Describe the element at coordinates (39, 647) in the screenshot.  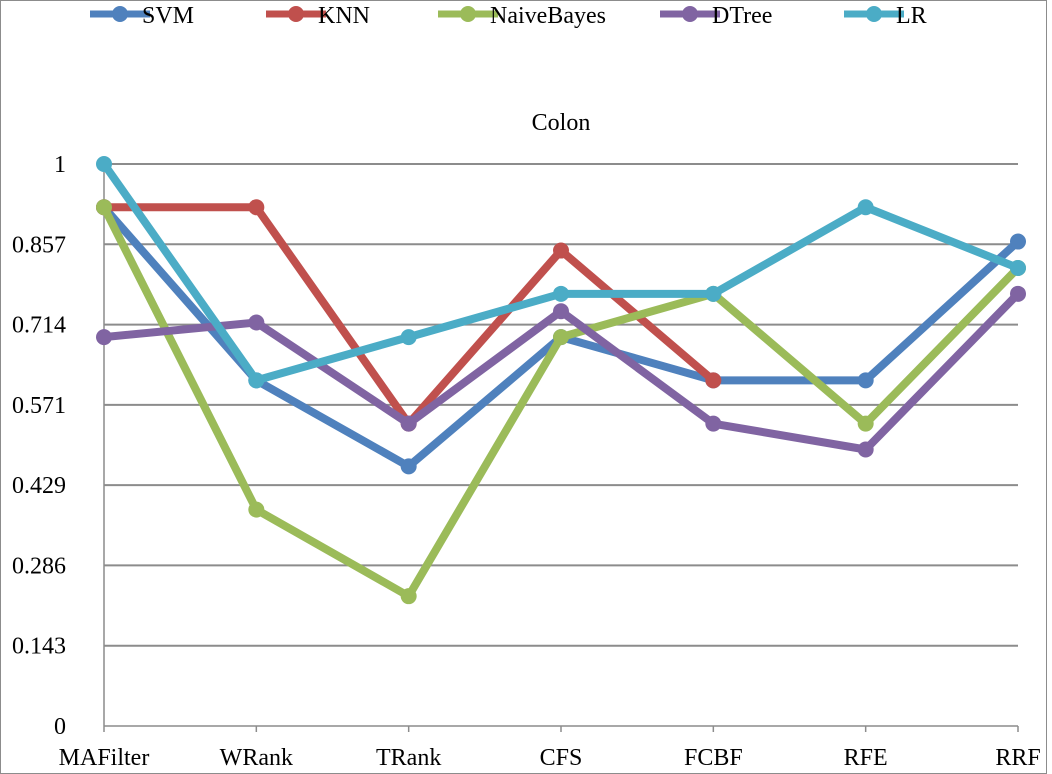
I see `y-tick-label: 0.143` at that location.